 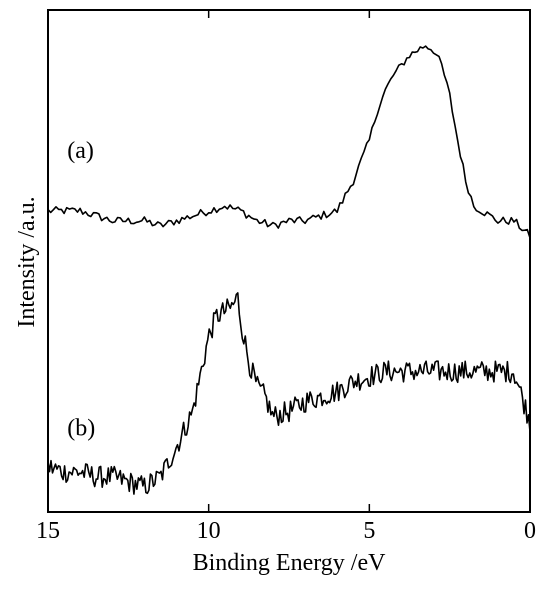 What do you see at coordinates (369, 531) in the screenshot?
I see `x-tick-label-5: 5` at bounding box center [369, 531].